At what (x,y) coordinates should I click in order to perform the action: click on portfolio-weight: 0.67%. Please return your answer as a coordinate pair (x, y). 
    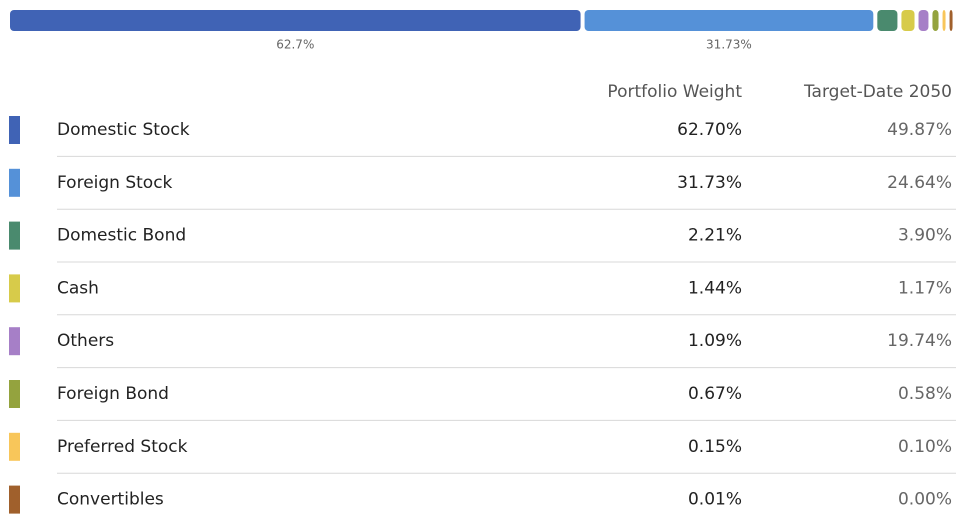
    Looking at the image, I should click on (715, 394).